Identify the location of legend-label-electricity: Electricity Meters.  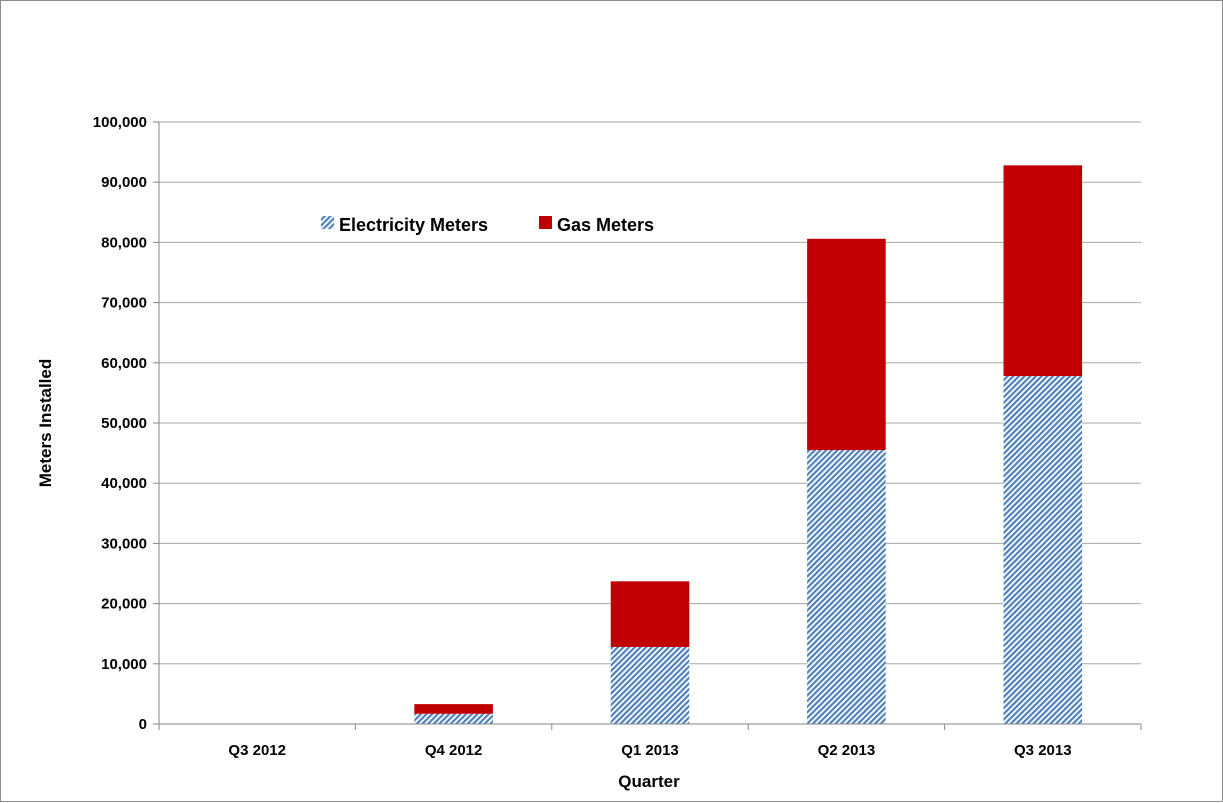
(413, 225).